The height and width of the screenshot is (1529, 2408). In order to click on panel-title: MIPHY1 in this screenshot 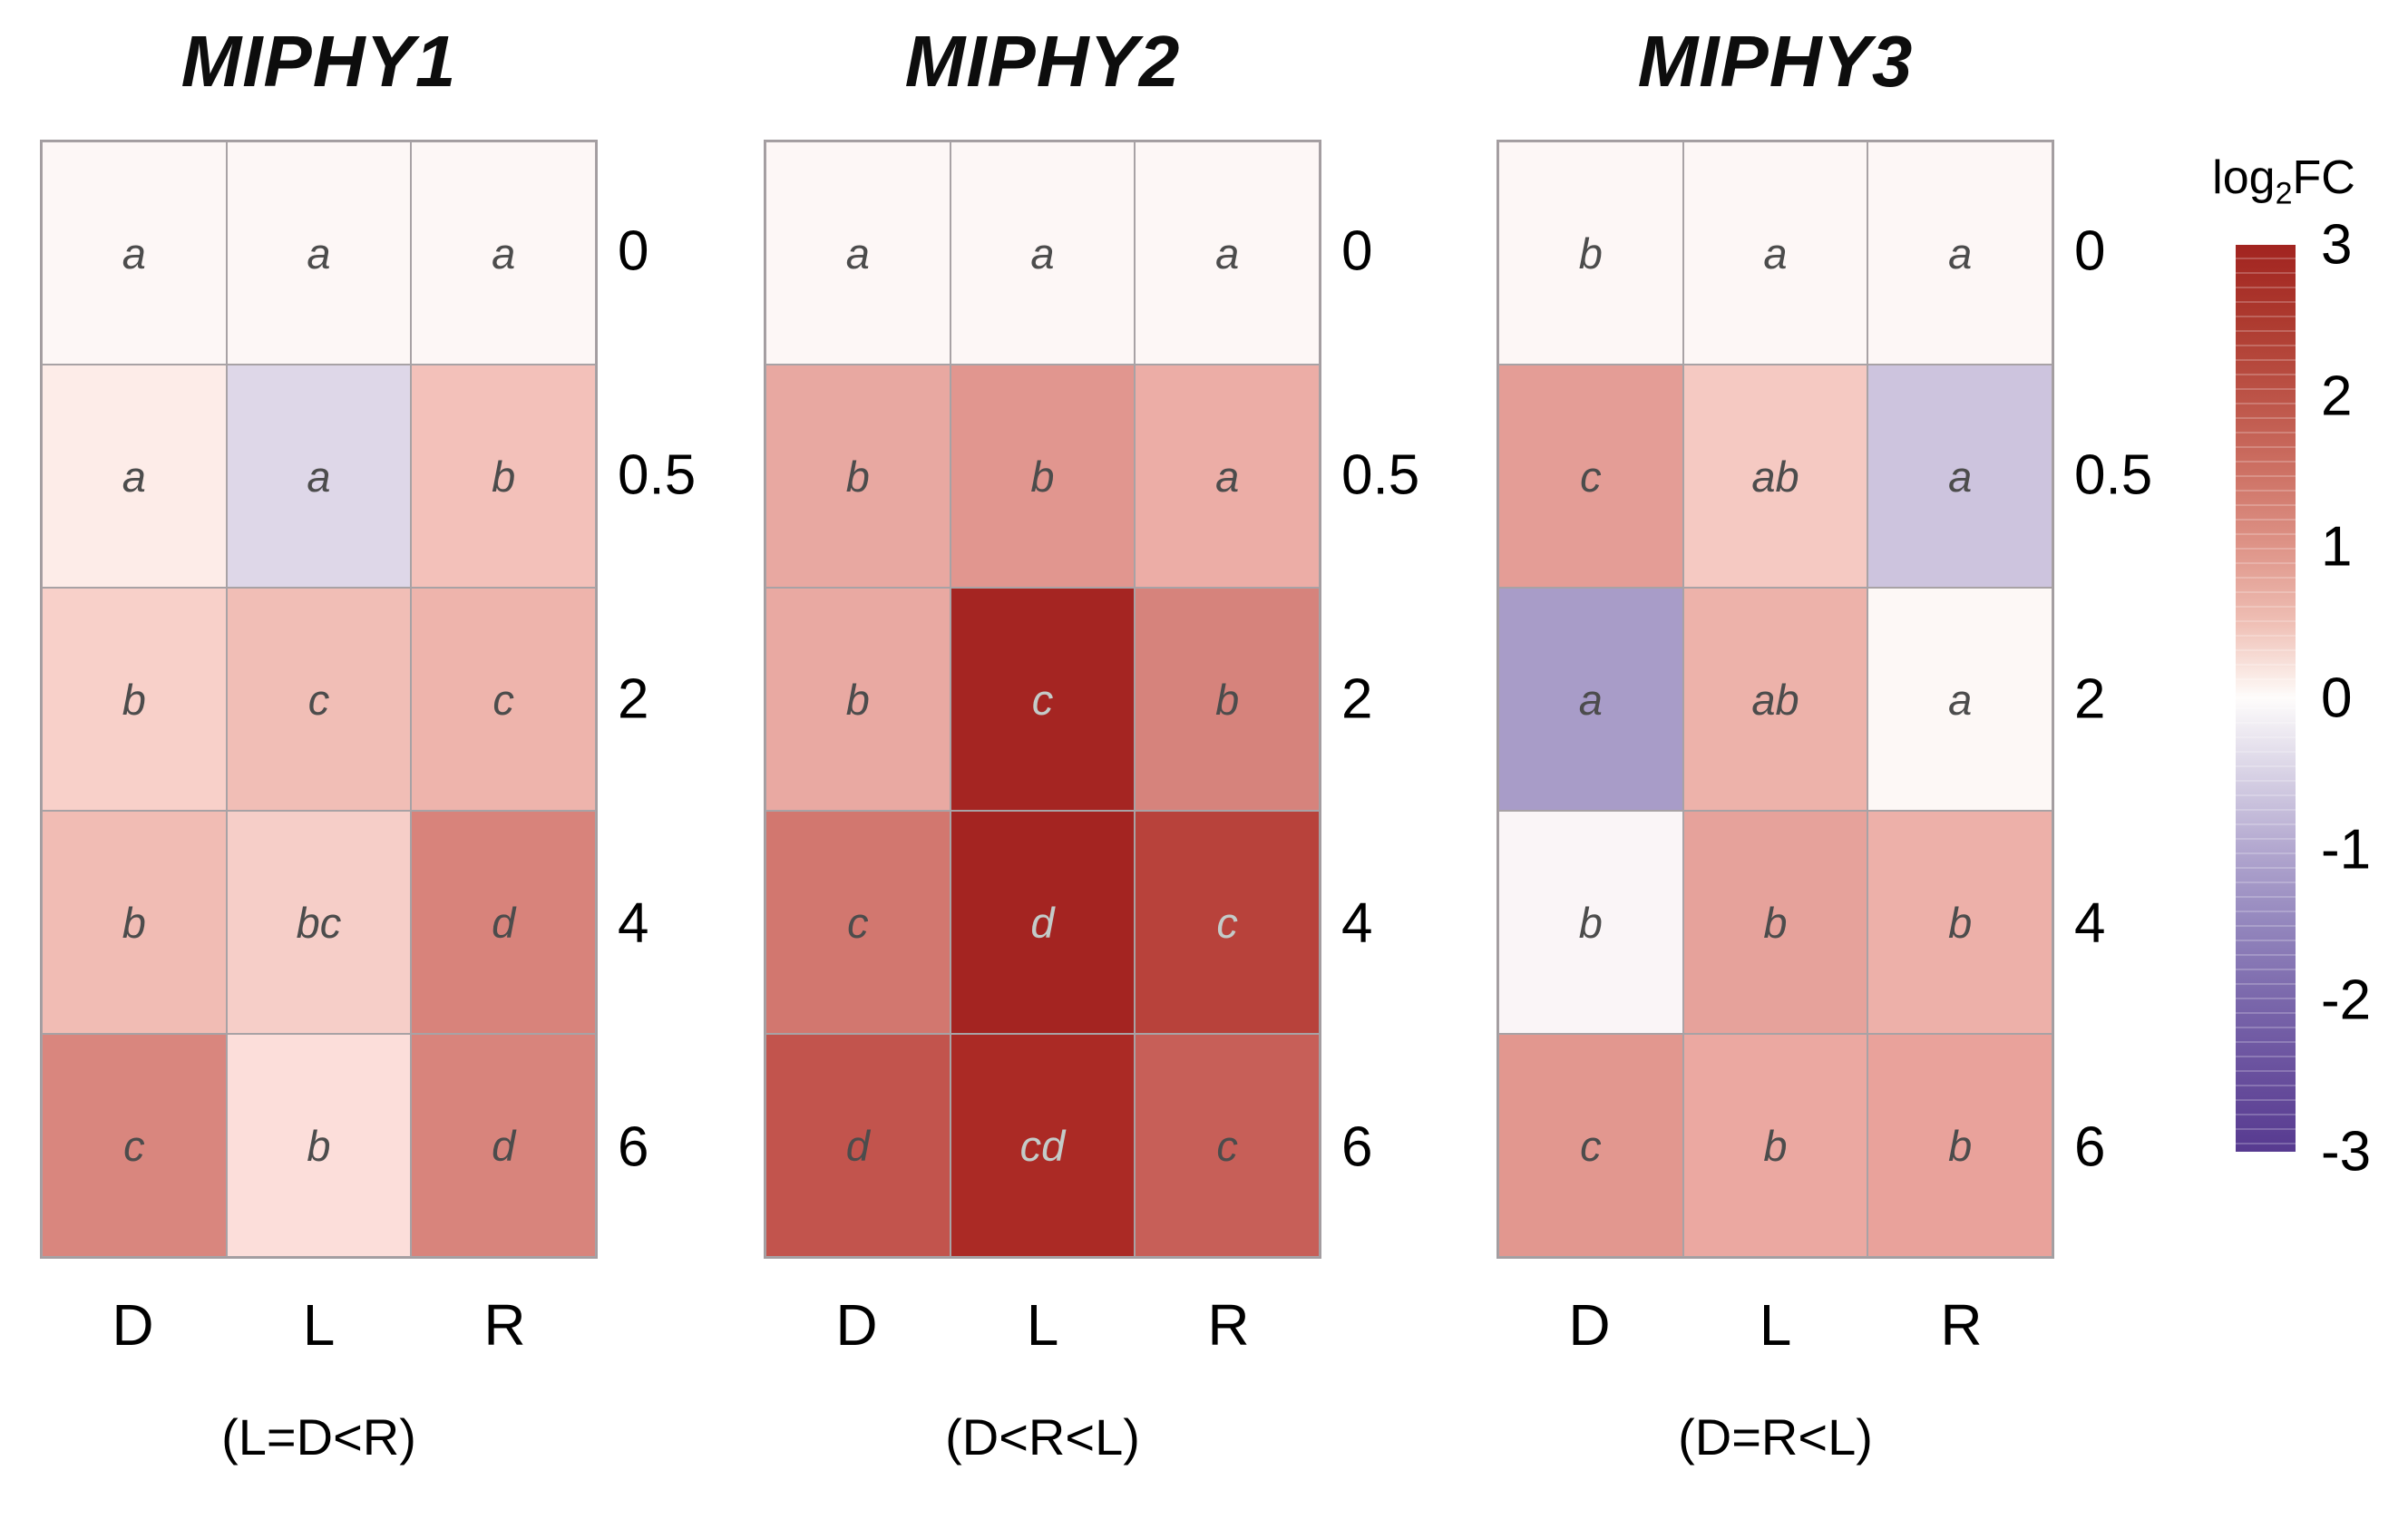, I will do `click(318, 62)`.